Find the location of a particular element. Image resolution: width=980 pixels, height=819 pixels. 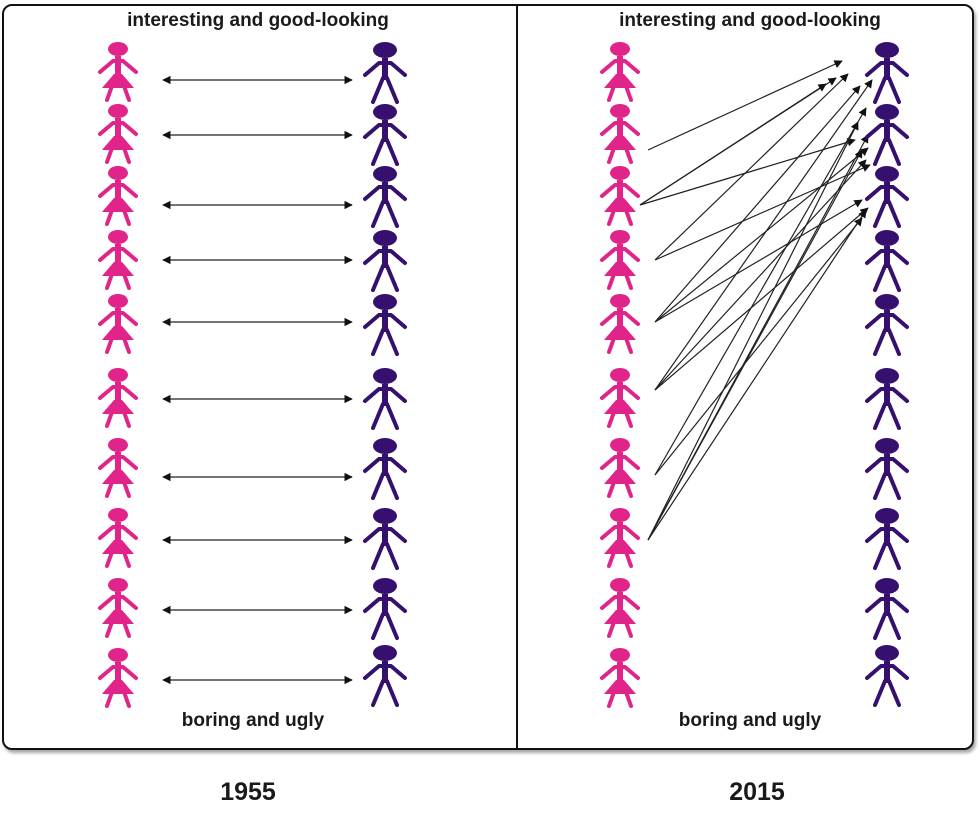

panel-divider is located at coordinates (517, 377).